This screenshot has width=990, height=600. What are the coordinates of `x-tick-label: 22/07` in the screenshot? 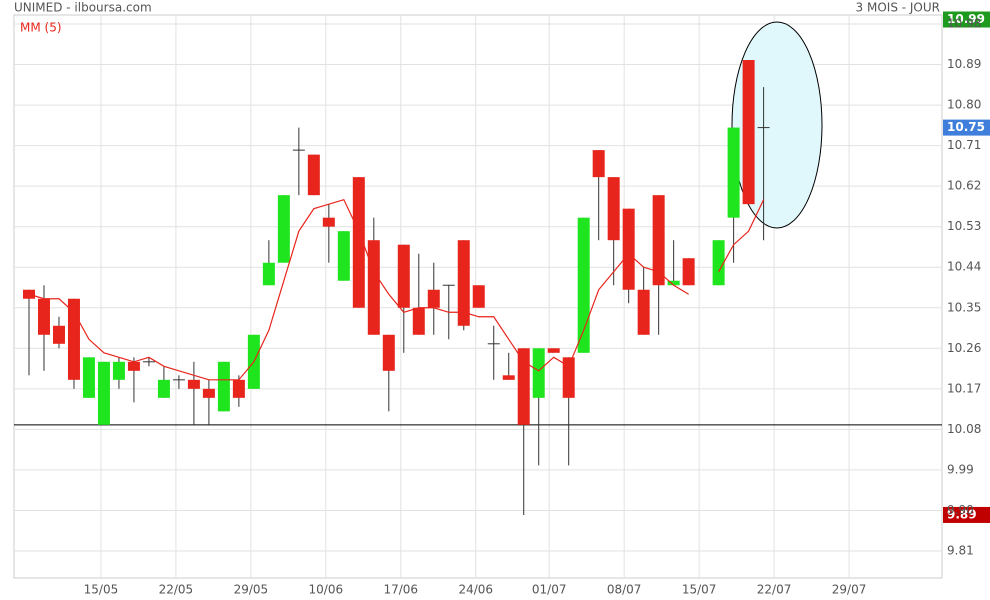 It's located at (774, 590).